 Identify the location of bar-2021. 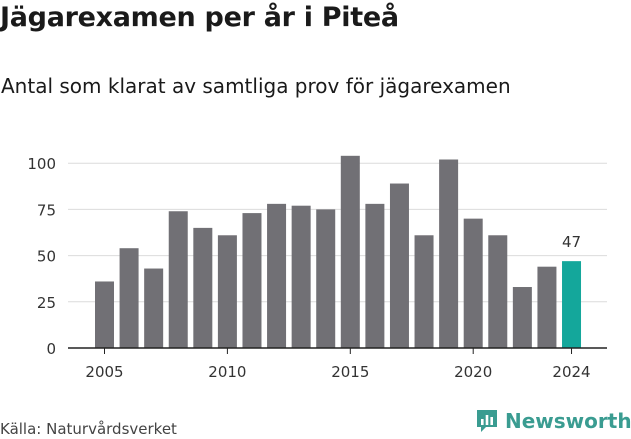
(498, 291).